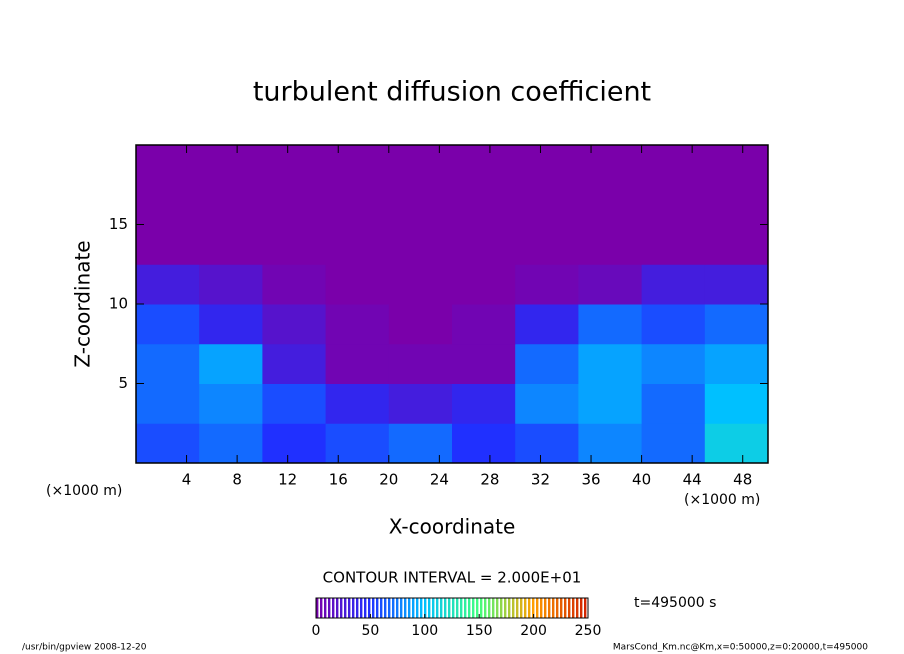 This screenshot has height=654, width=904. What do you see at coordinates (123, 383) in the screenshot?
I see `y-tick-label: 5` at bounding box center [123, 383].